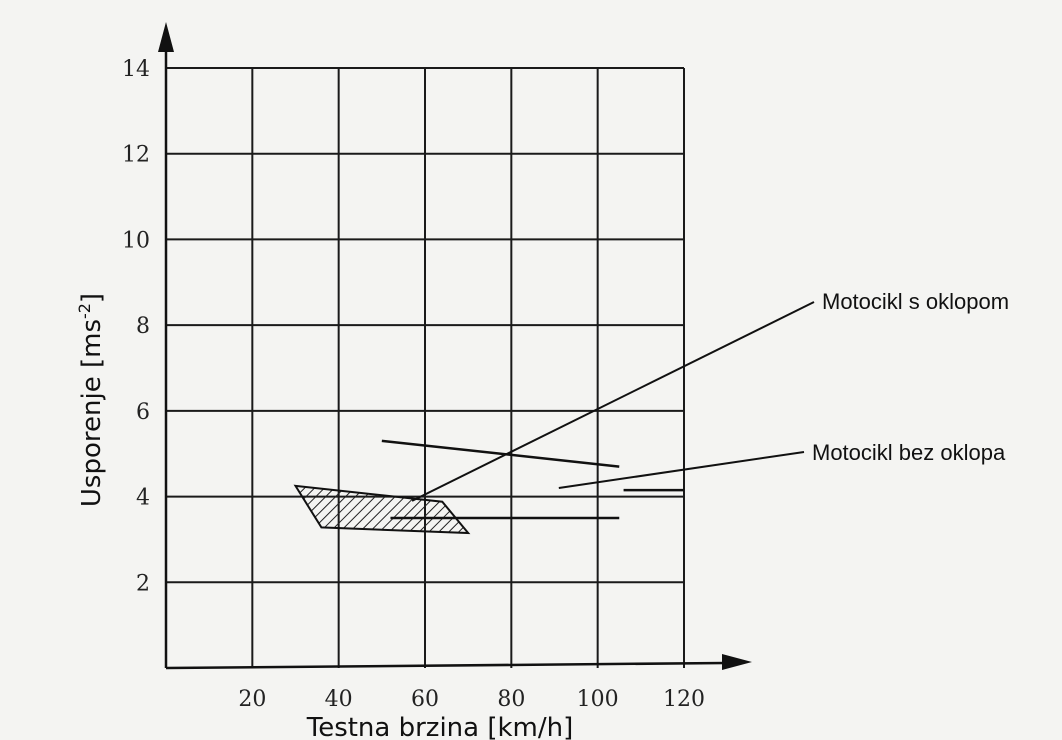 Image resolution: width=1062 pixels, height=740 pixels. I want to click on y-axis-title: Usporenje [ms-2], so click(91, 400).